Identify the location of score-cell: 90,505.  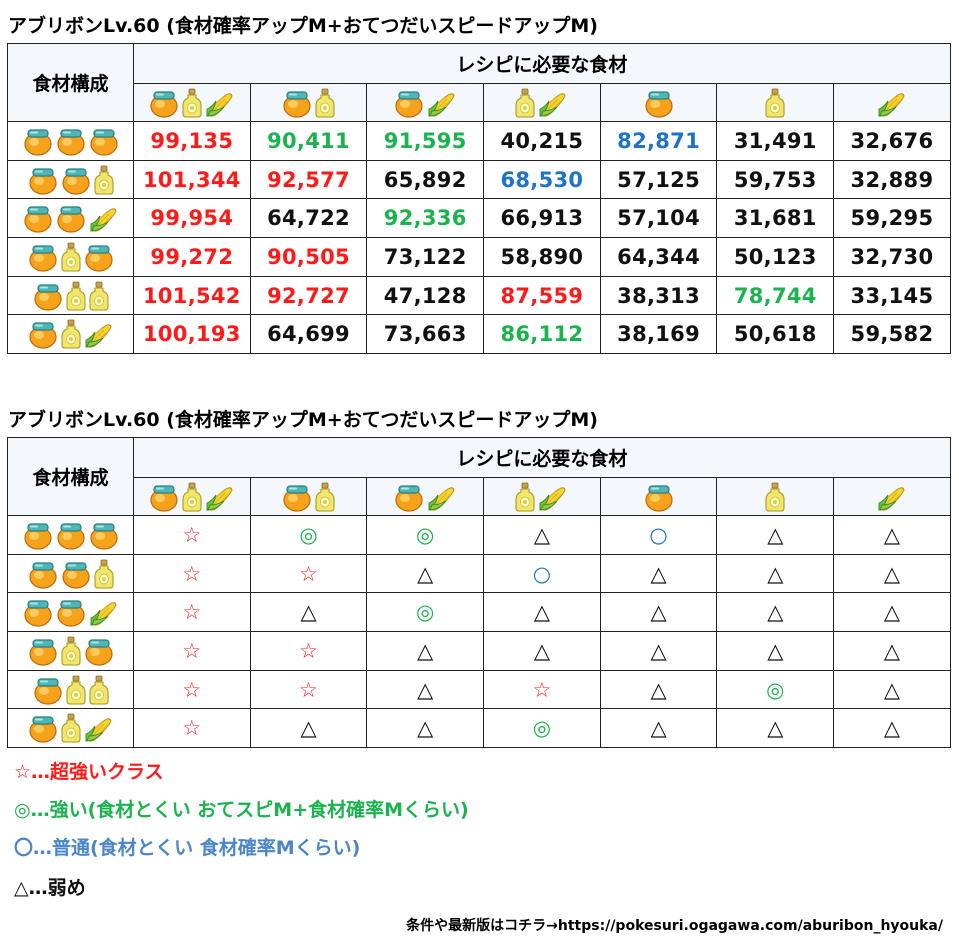
(308, 257).